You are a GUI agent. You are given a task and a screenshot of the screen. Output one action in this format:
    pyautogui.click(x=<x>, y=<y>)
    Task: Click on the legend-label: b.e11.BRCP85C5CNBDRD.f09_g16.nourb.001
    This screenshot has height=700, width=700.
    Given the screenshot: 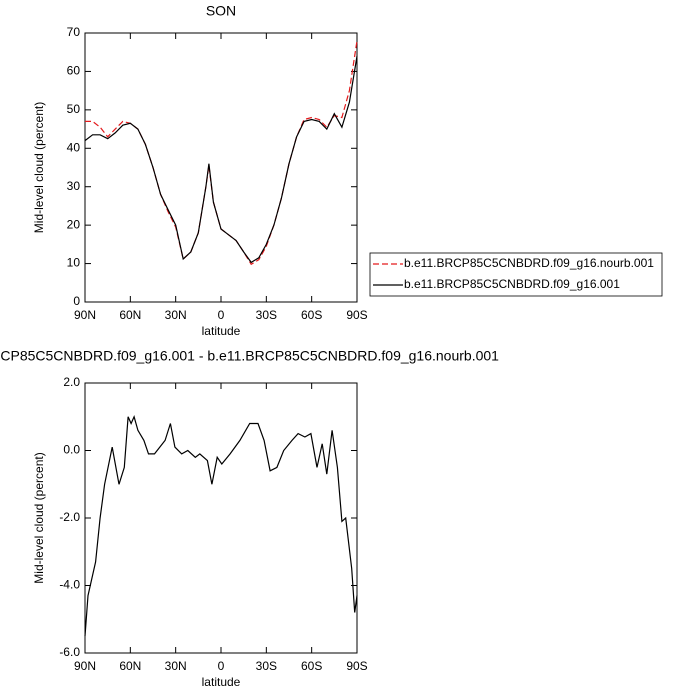 What is the action you would take?
    pyautogui.click(x=529, y=263)
    